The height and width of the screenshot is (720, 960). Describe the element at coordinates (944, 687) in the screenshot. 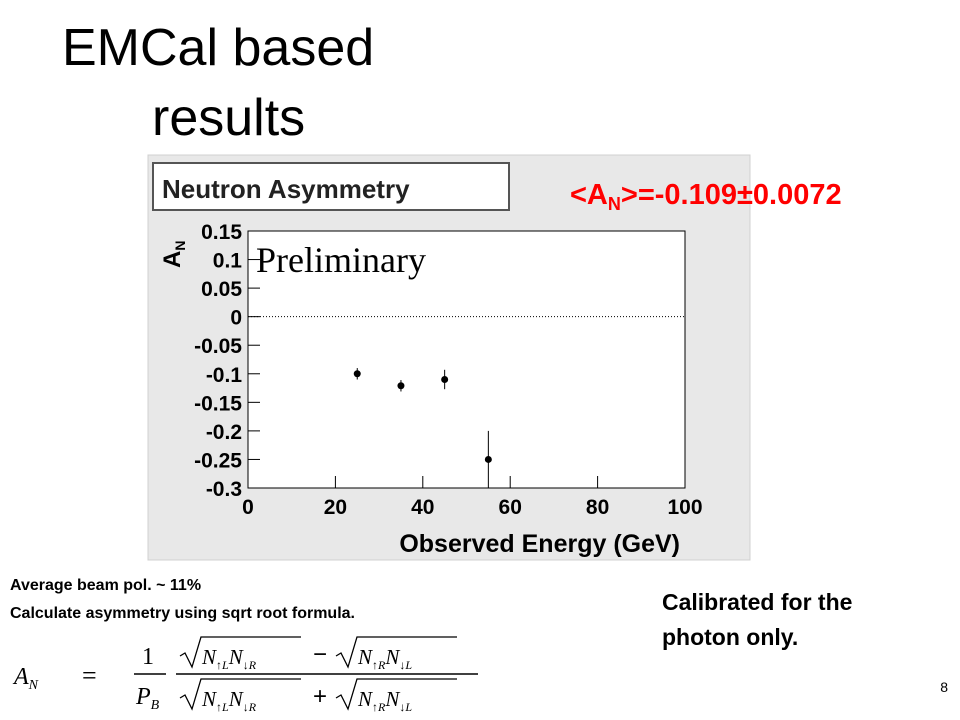

I see `page-number: 8` at that location.